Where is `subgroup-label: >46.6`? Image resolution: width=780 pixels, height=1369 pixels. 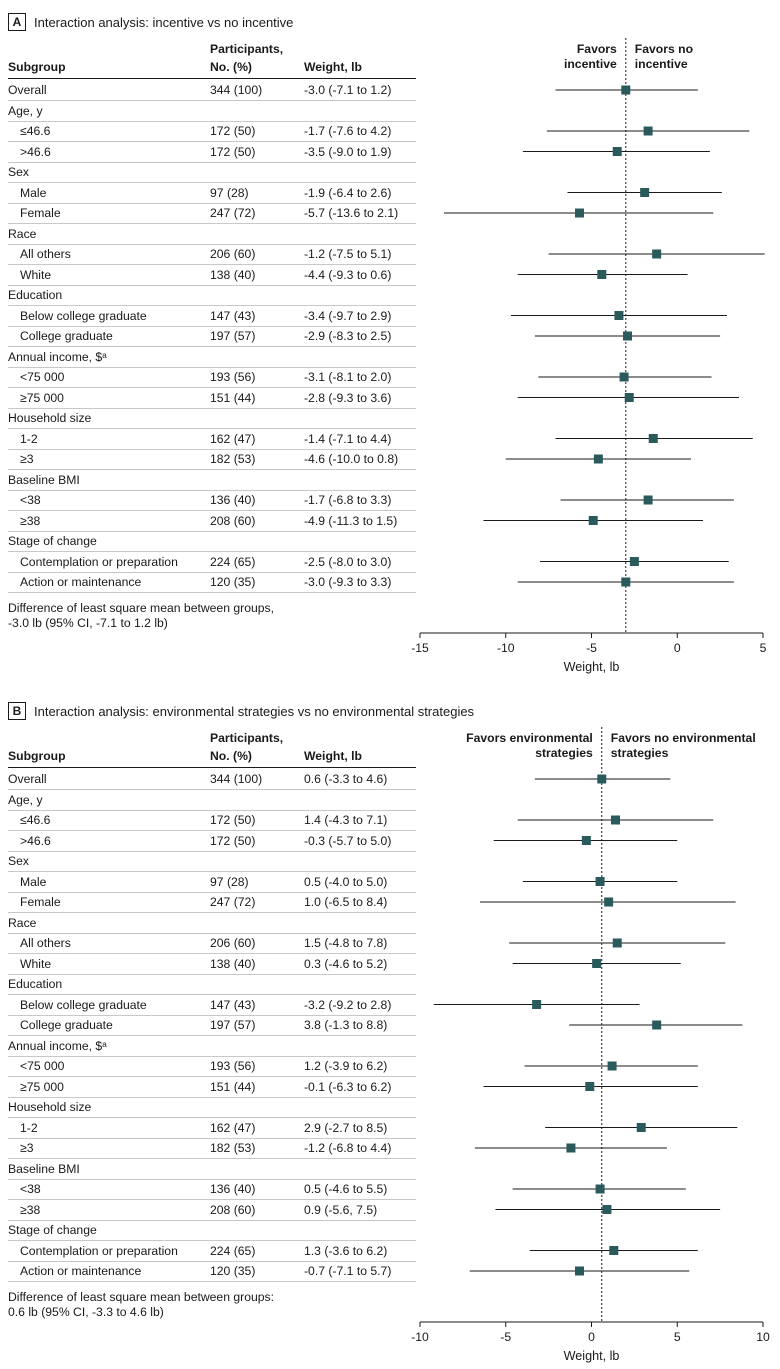
subgroup-label: >46.6 is located at coordinates (35, 840).